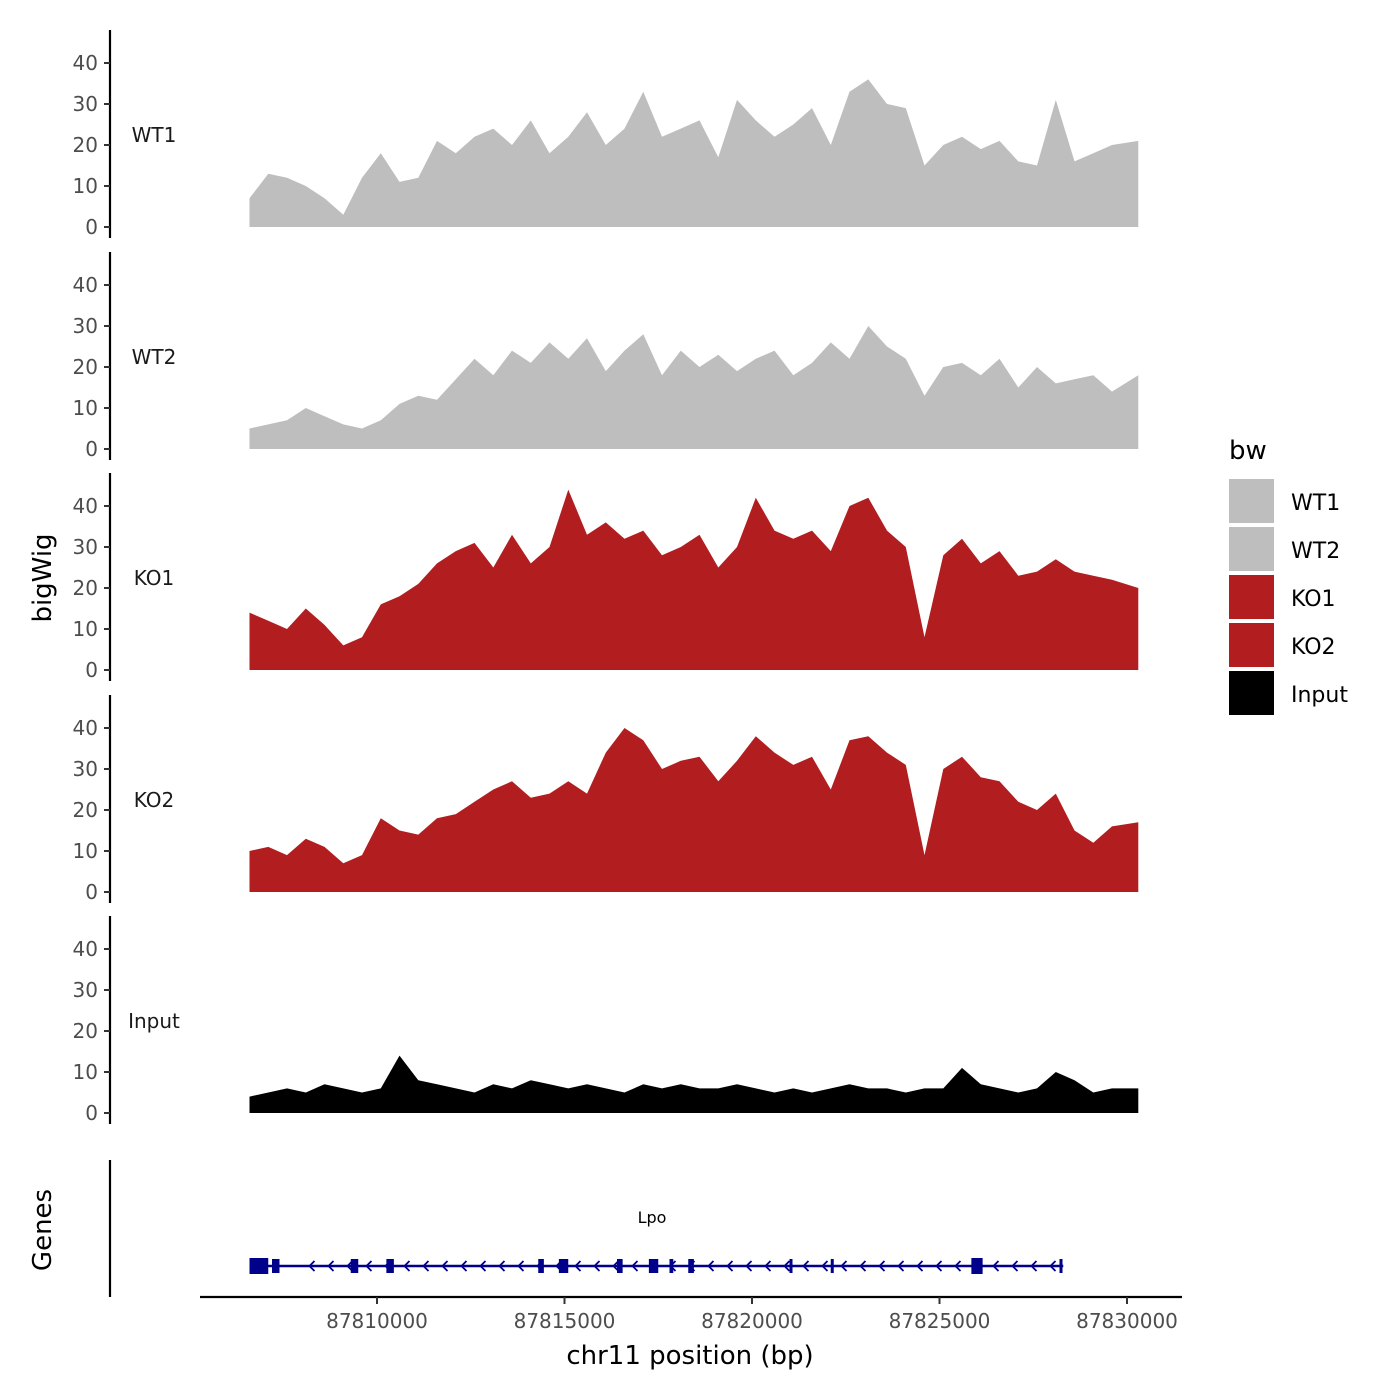 This screenshot has height=1400, width=1400. What do you see at coordinates (1251, 597) in the screenshot?
I see `legend-swatch-ko1` at bounding box center [1251, 597].